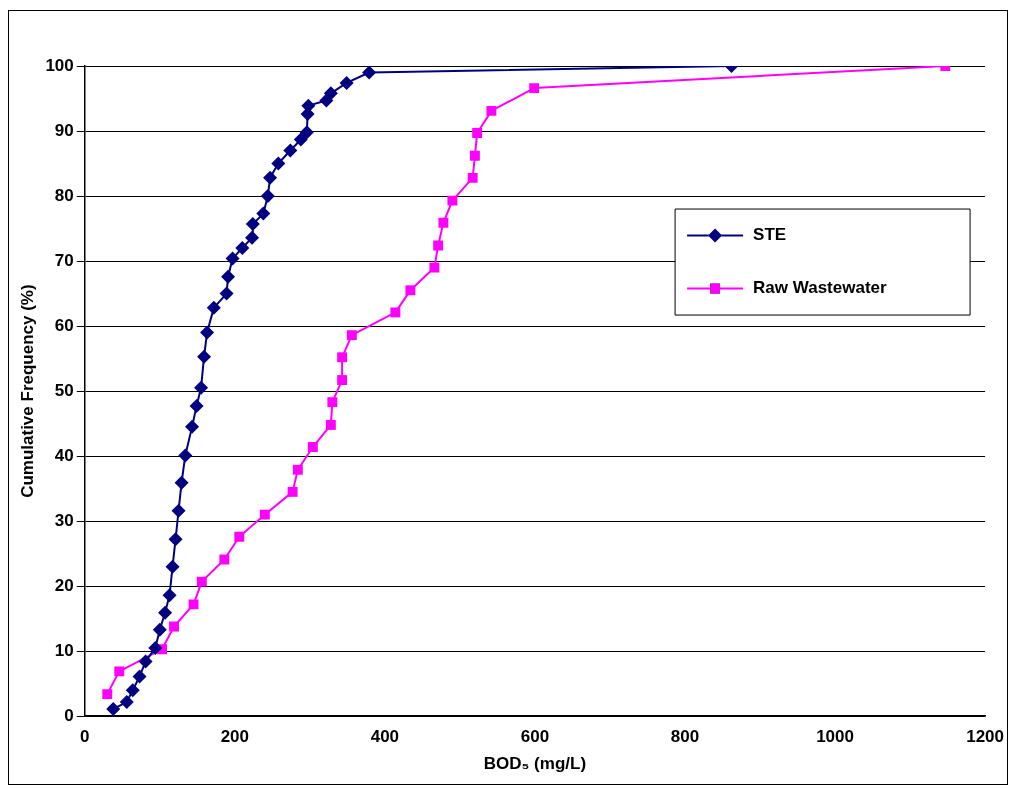  I want to click on y-tick-label: 10, so click(64, 650).